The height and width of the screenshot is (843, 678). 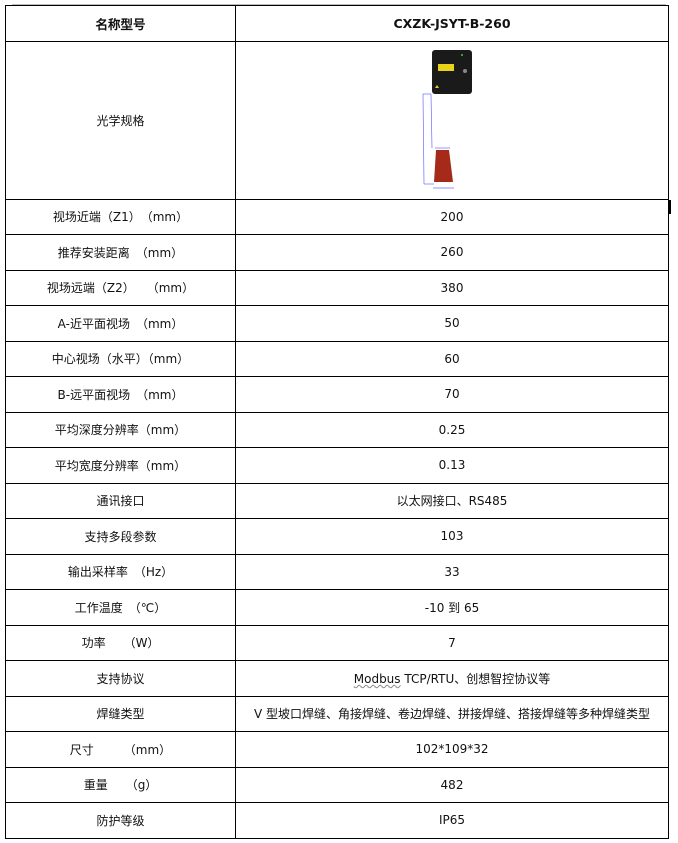 I want to click on table-row: B-远平面视场 （mm） 70, so click(x=337, y=394).